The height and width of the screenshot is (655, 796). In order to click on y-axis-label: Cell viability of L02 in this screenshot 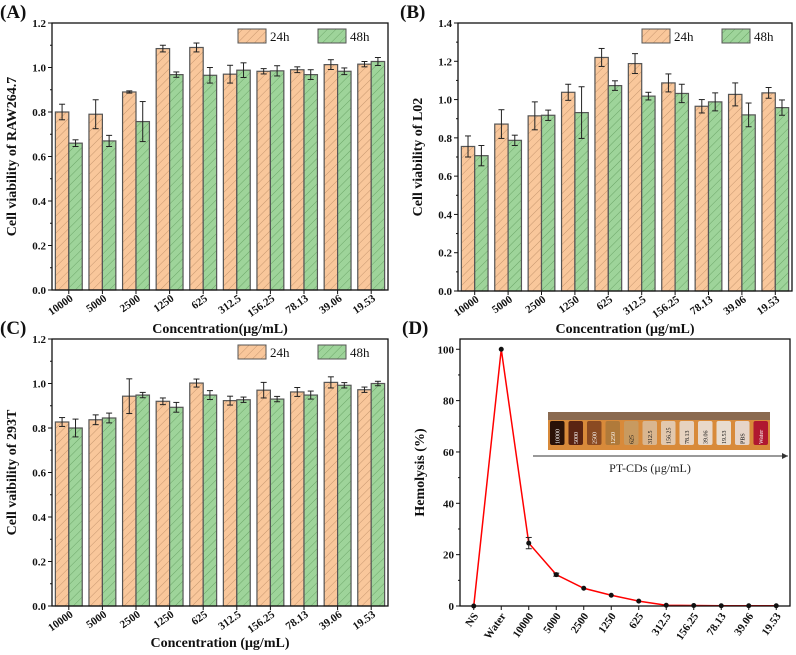, I will do `click(418, 157)`.